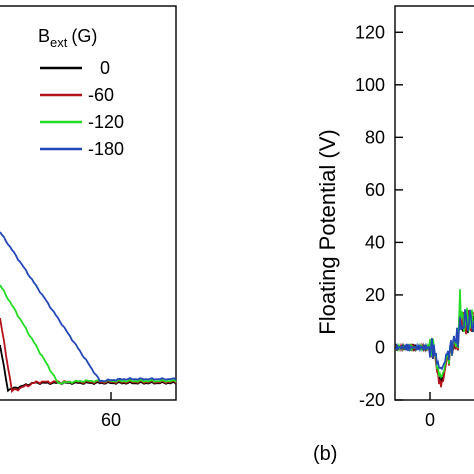  I want to click on panel-b-curves, so click(434, 338).